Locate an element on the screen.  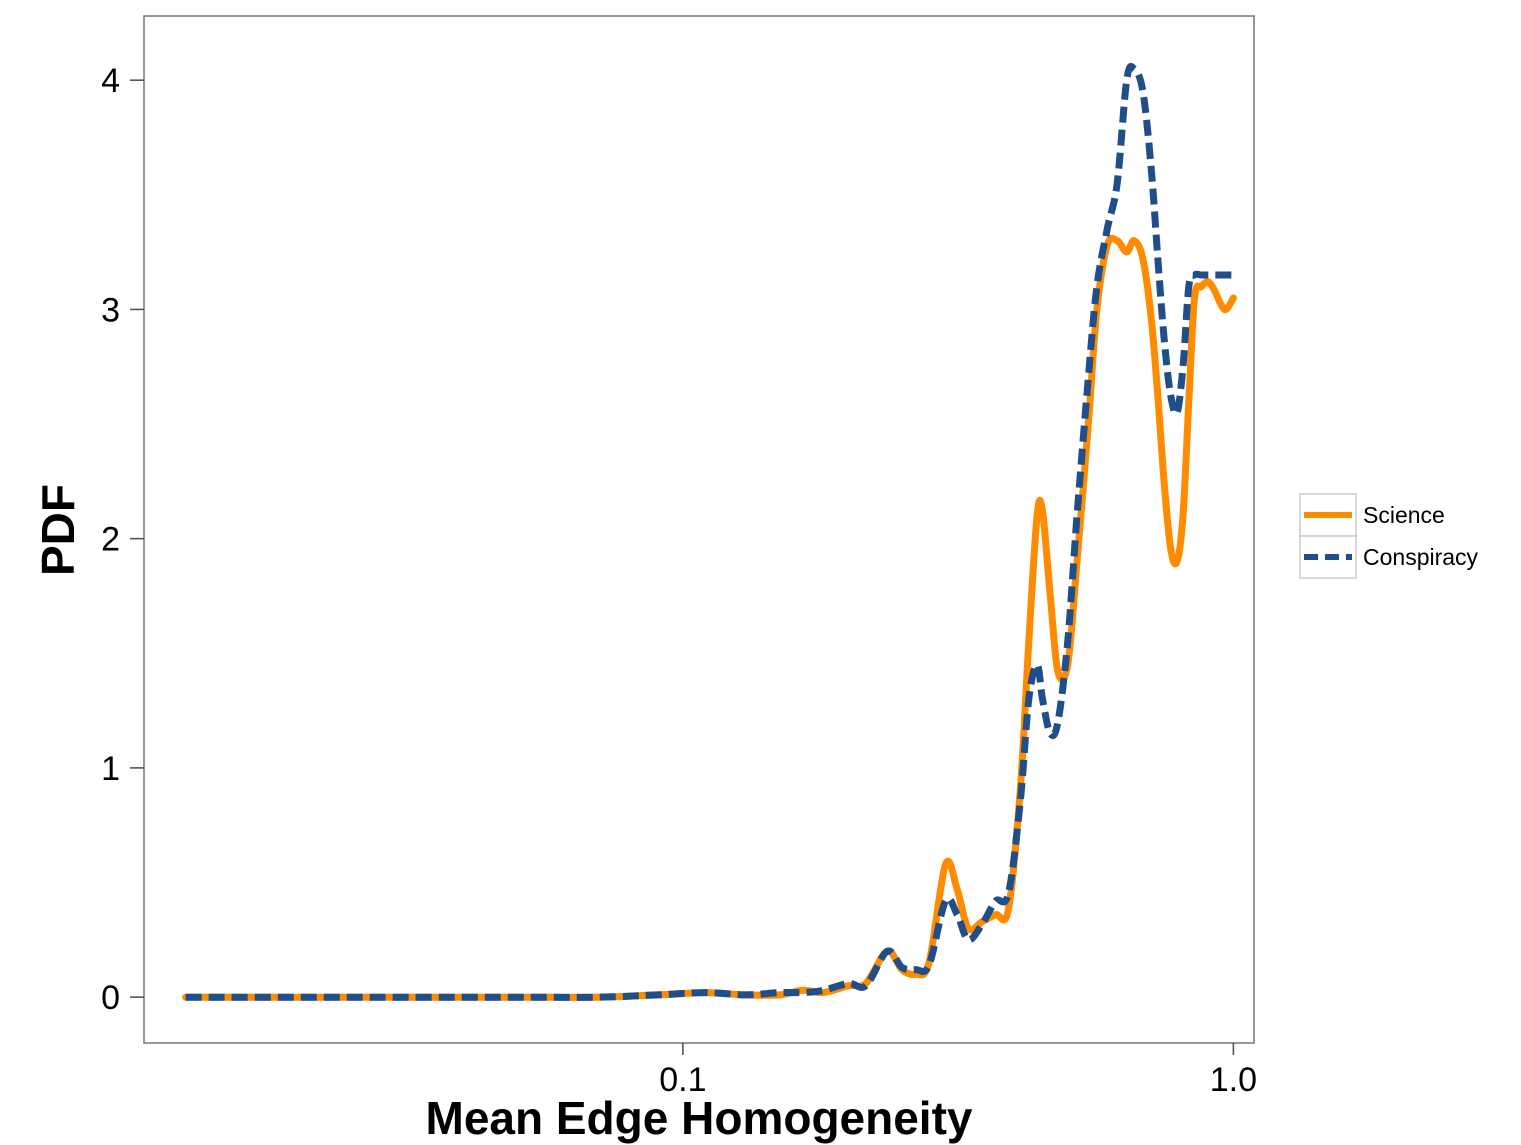
y-axis-title: PDF is located at coordinates (58, 530).